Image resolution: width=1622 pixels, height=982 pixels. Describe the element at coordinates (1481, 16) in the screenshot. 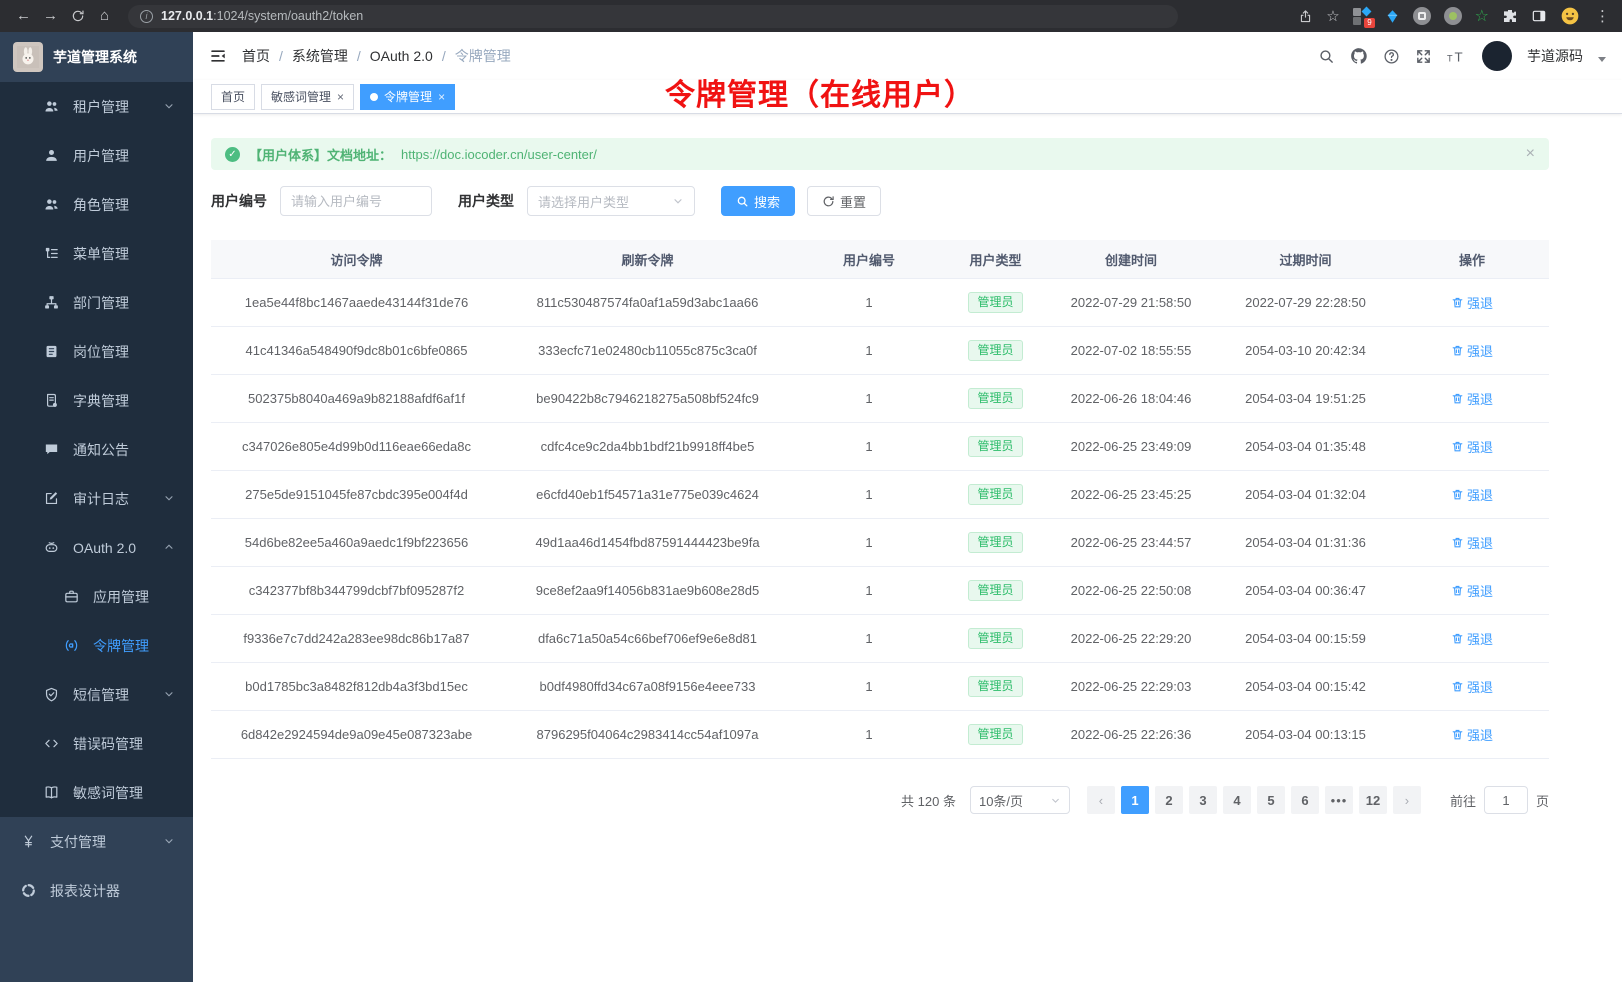

I see `green-star-extension-icon: ☆` at that location.